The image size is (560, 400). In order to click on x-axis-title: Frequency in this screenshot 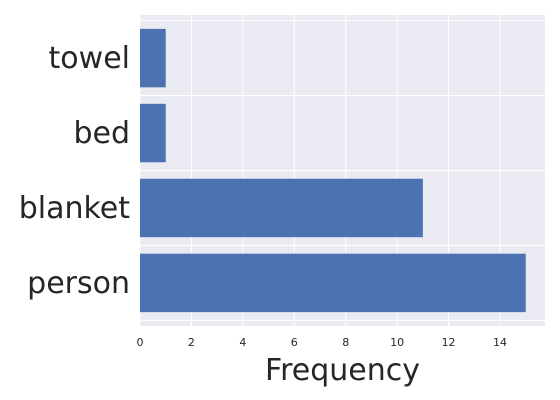, I will do `click(342, 370)`.